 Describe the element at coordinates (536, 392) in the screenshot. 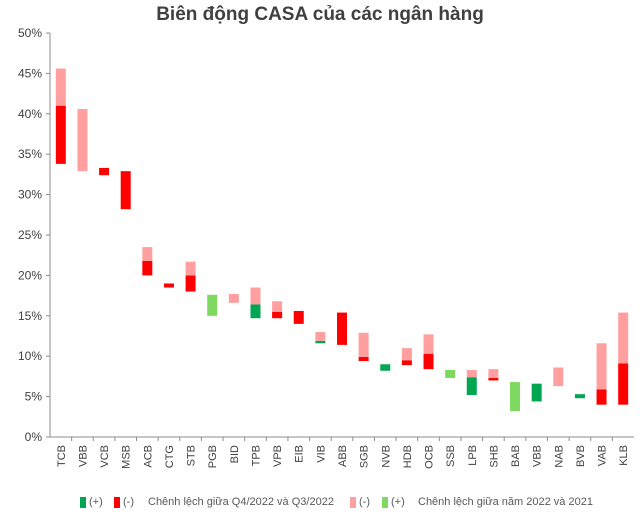

I see `bar-q4-vbb` at that location.